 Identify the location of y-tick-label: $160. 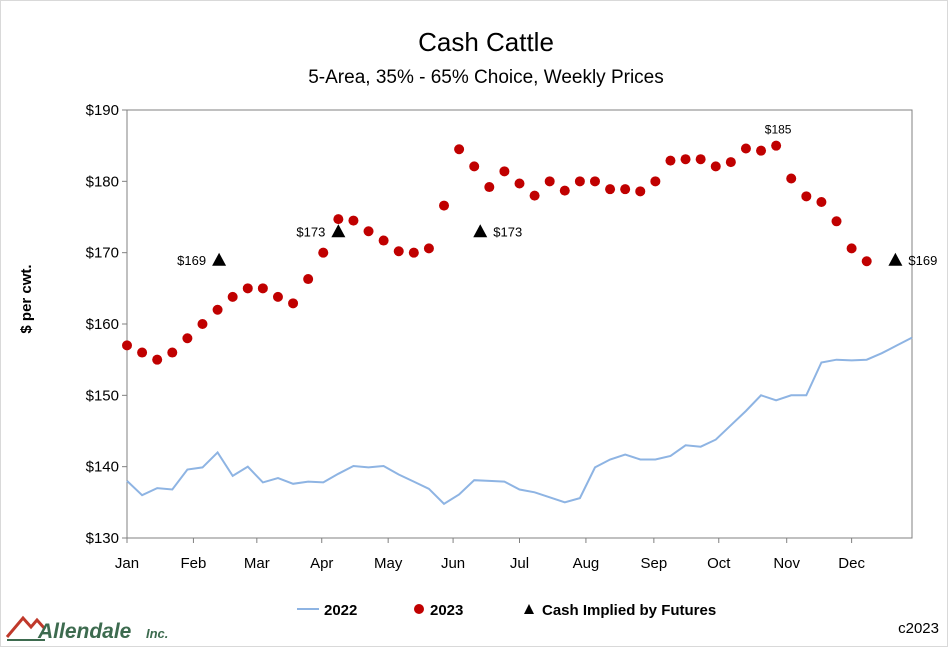
(102, 324).